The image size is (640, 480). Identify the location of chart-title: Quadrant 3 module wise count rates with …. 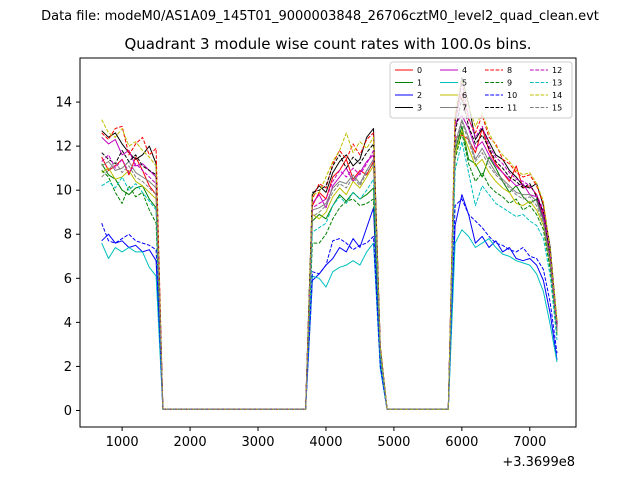
(327, 44).